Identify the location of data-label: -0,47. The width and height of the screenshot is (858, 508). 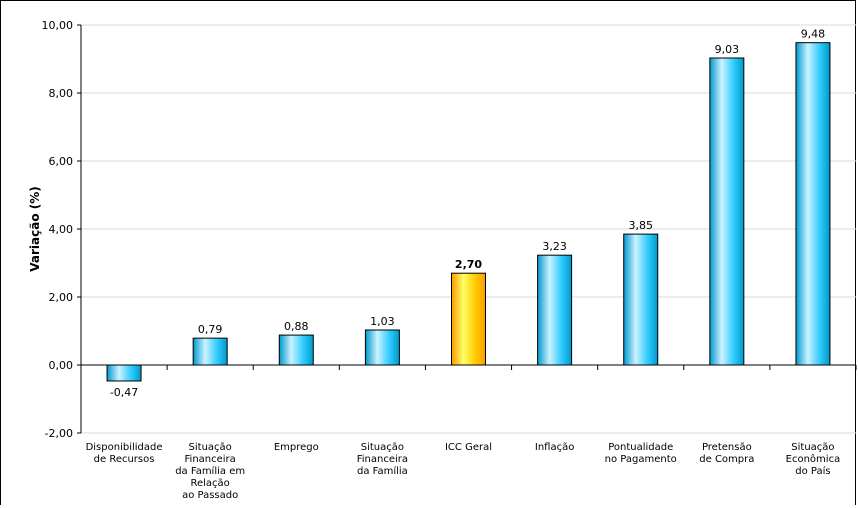
(124, 392).